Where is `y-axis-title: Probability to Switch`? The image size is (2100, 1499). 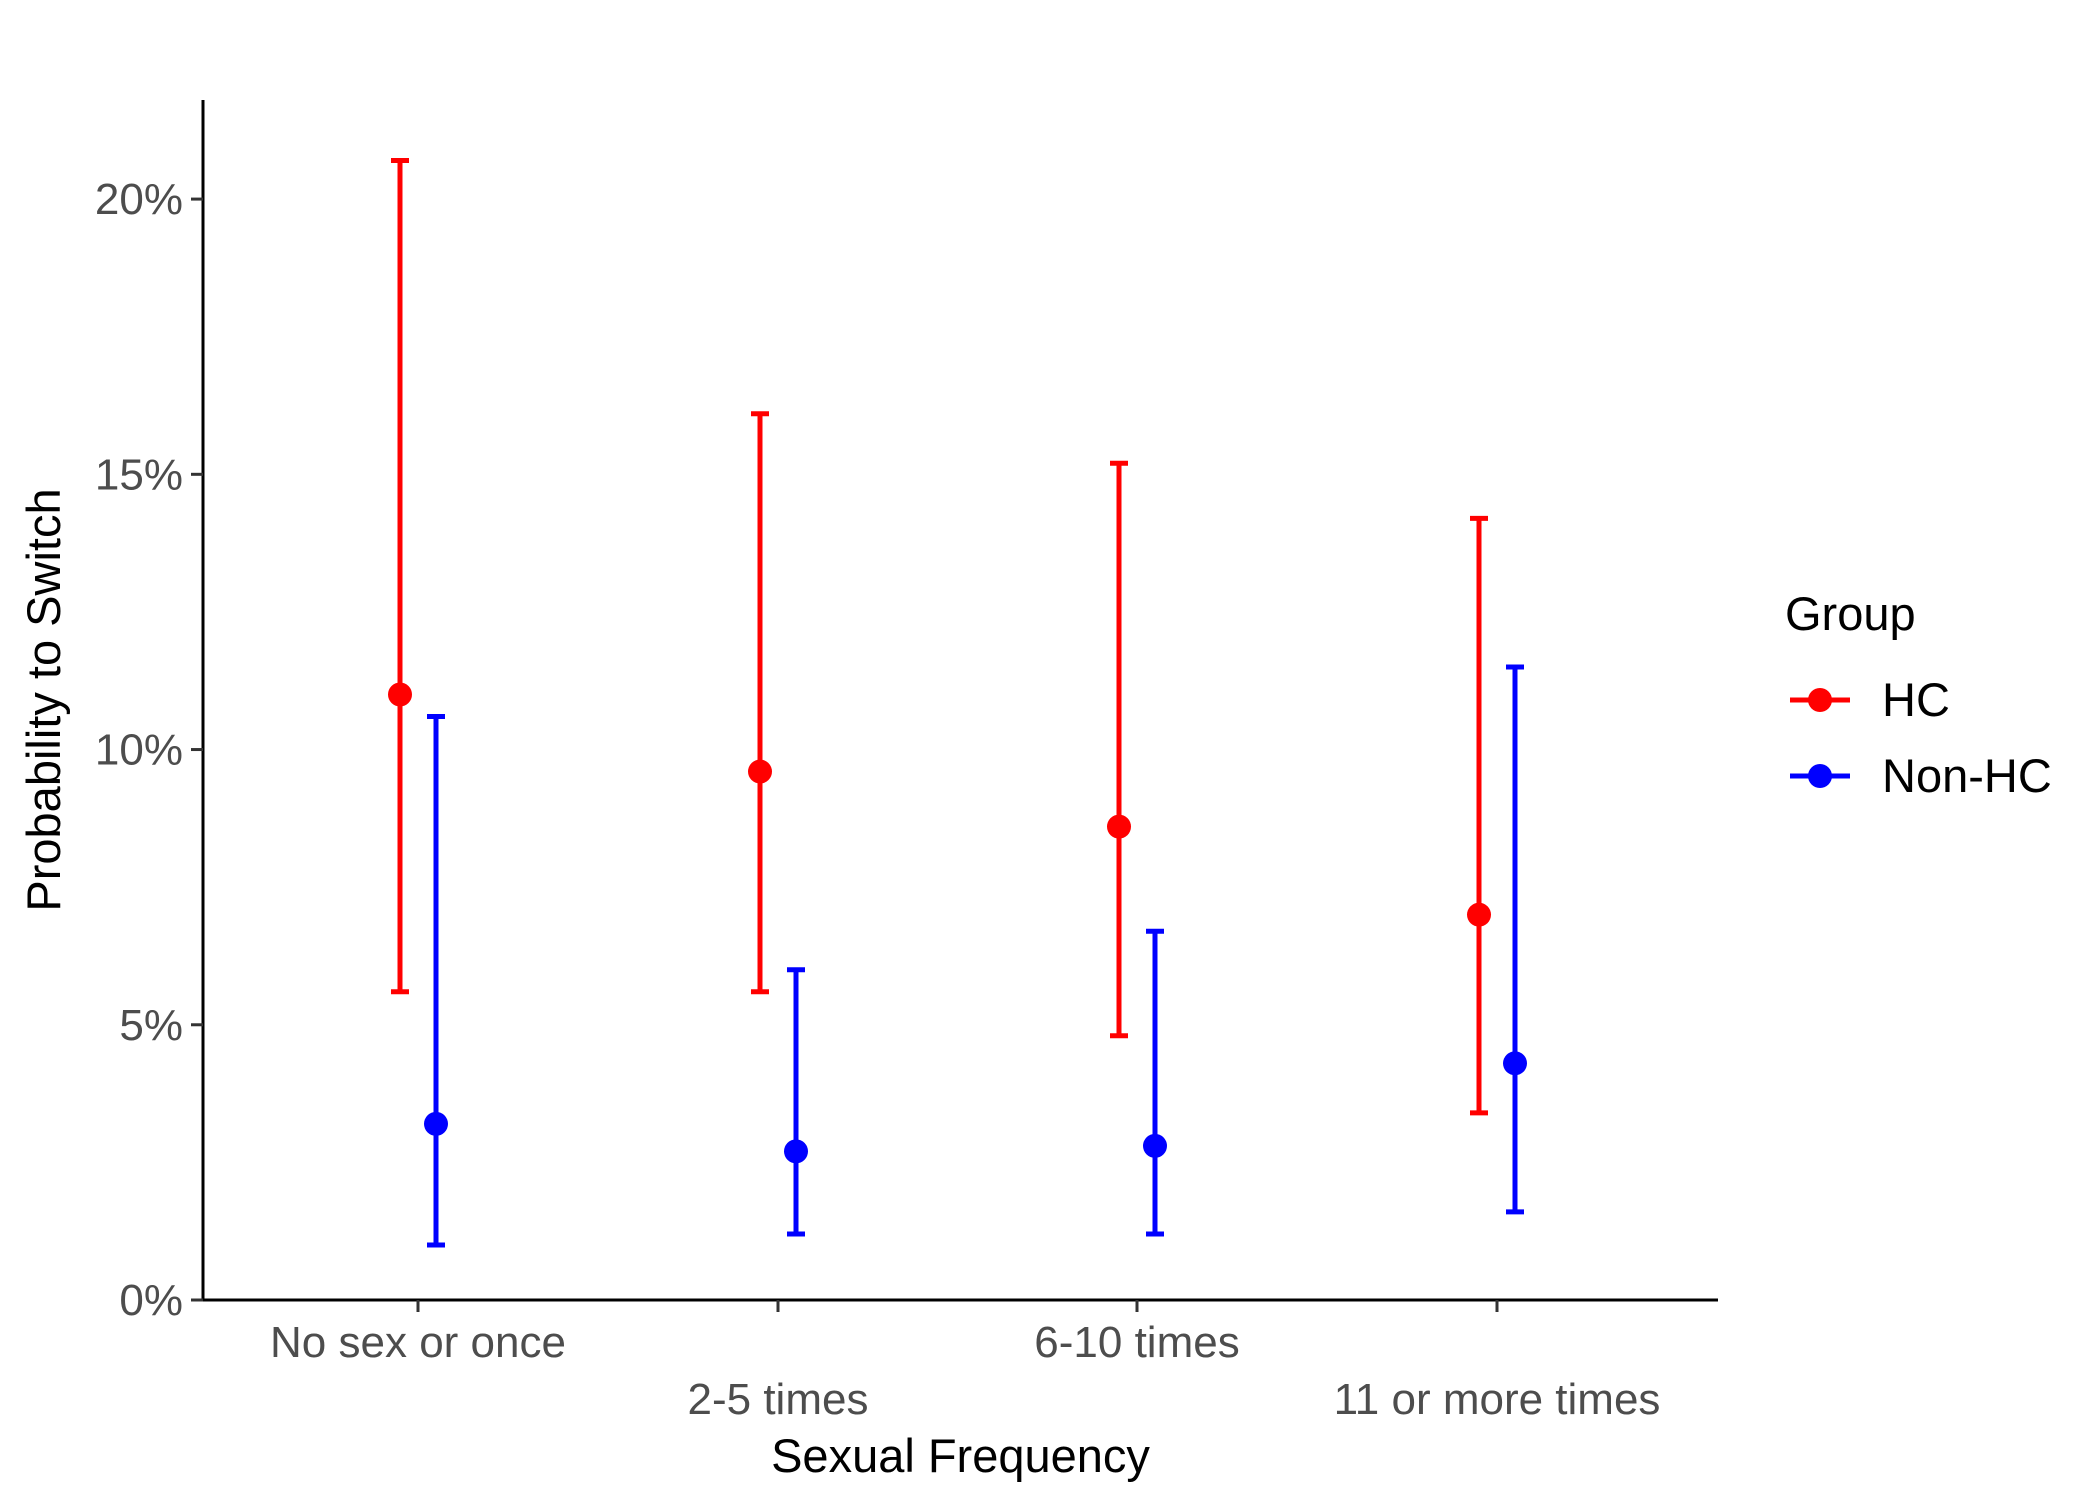
y-axis-title: Probability to Switch is located at coordinates (43, 699).